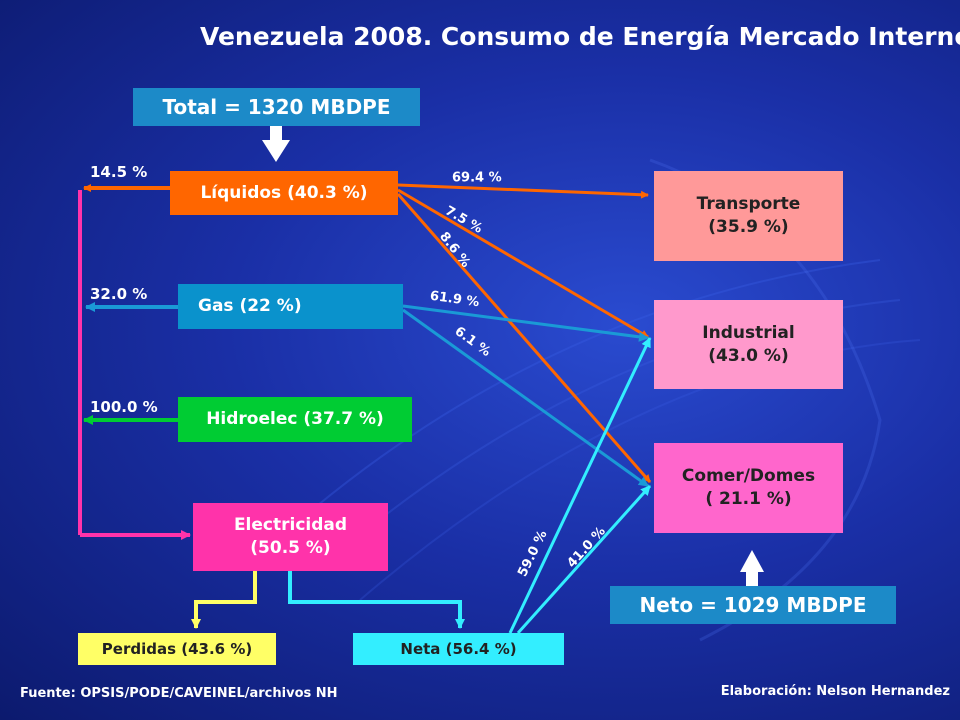 The width and height of the screenshot is (960, 720). Describe the element at coordinates (748, 204) in the screenshot. I see `transporte-label: Transporte` at that location.